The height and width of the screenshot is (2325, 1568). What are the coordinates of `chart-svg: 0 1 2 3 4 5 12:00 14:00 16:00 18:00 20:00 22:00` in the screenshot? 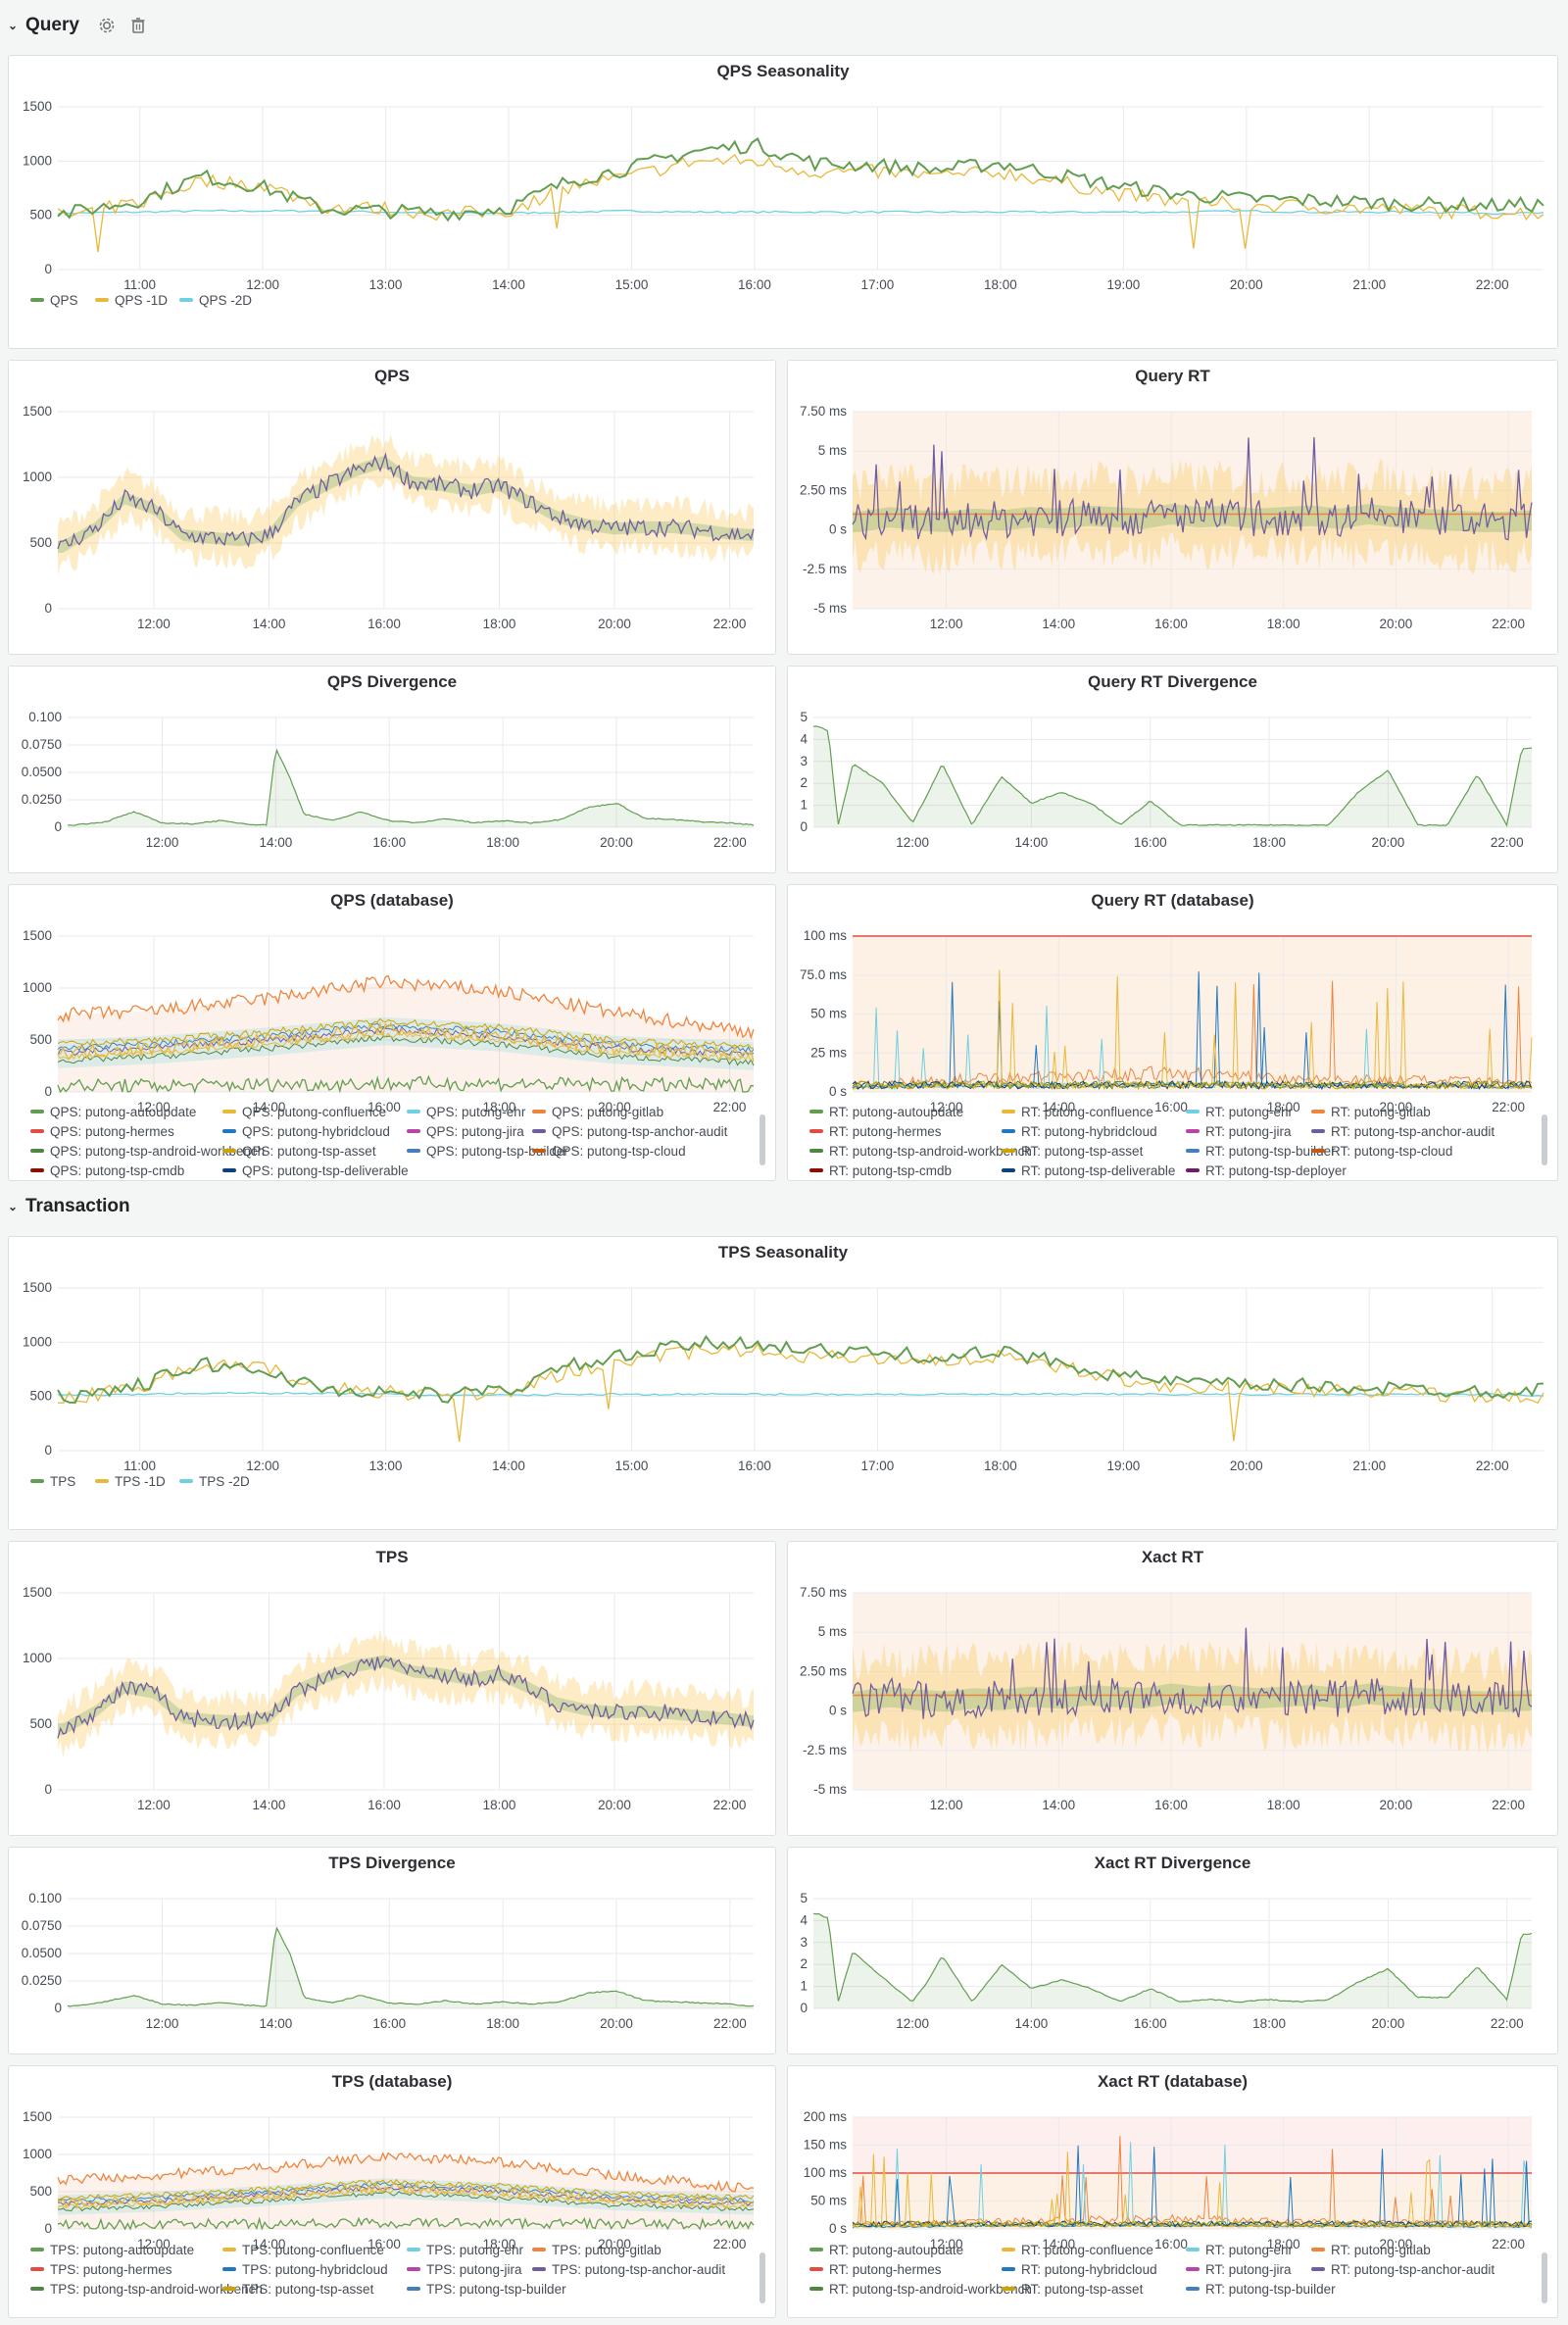 It's located at (1166, 1961).